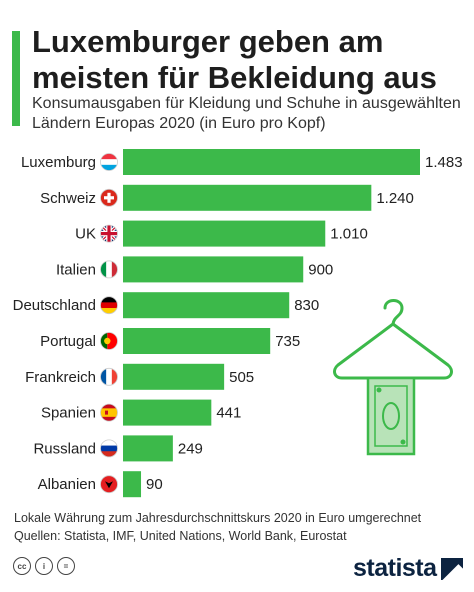 Image resolution: width=474 pixels, height=592 pixels. What do you see at coordinates (451, 568) in the screenshot?
I see `logo-mark-icon` at bounding box center [451, 568].